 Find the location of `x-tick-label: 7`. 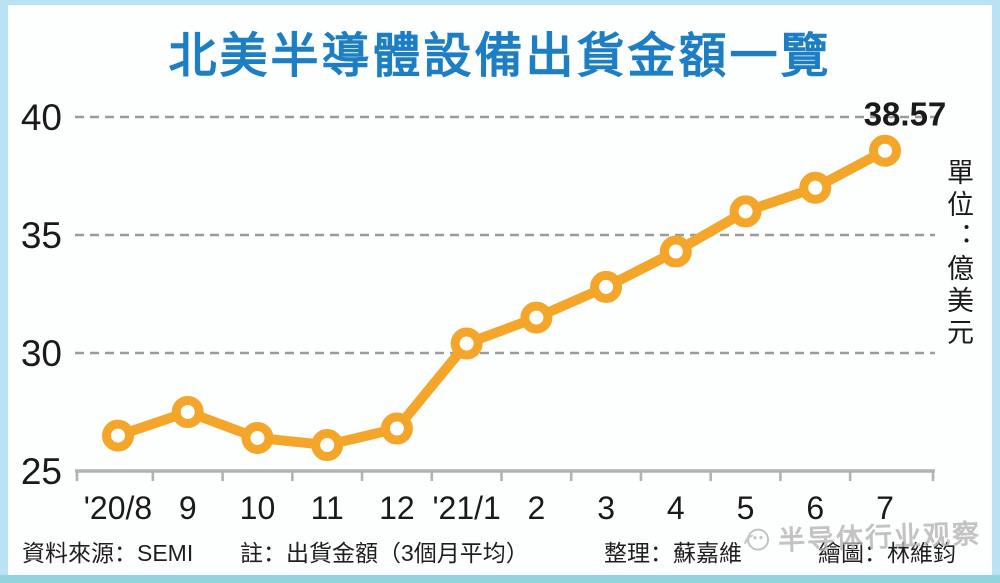

x-tick-label: 7 is located at coordinates (885, 508).